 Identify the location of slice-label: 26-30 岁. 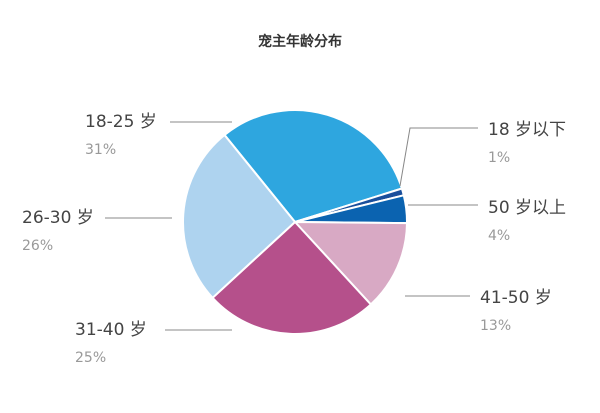
(58, 218).